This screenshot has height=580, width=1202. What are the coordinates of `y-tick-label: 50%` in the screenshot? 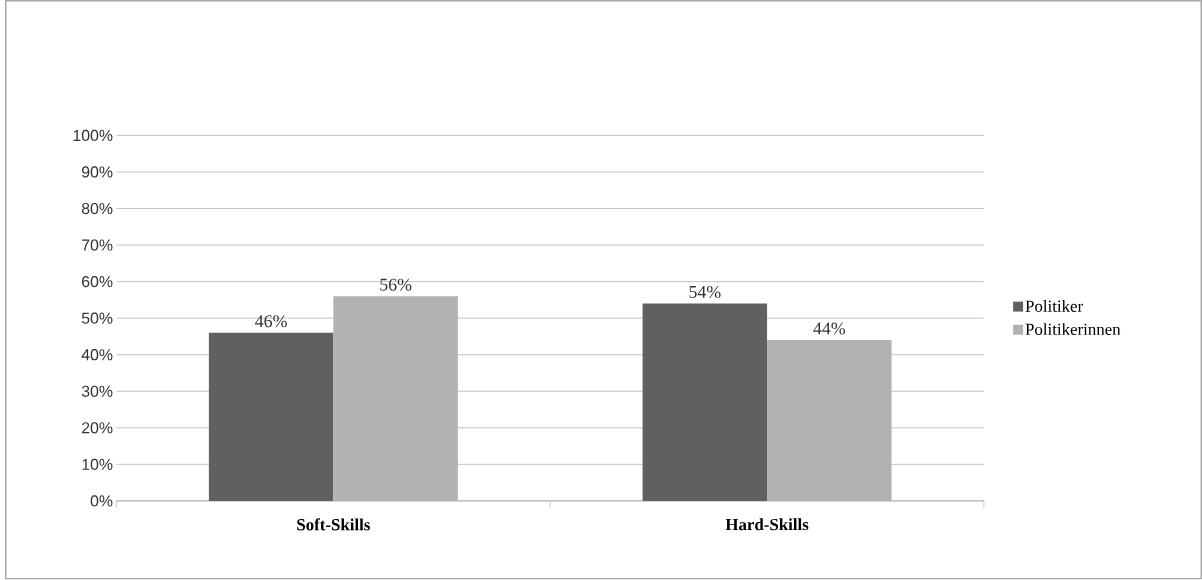 It's located at (97, 318).